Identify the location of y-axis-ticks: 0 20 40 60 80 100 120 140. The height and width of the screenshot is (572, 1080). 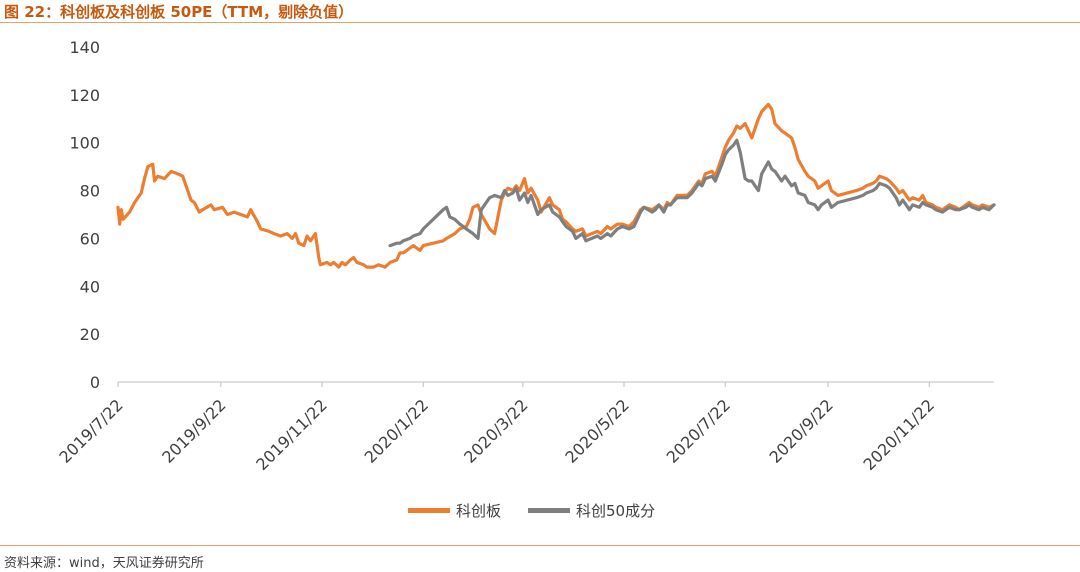
(84, 215).